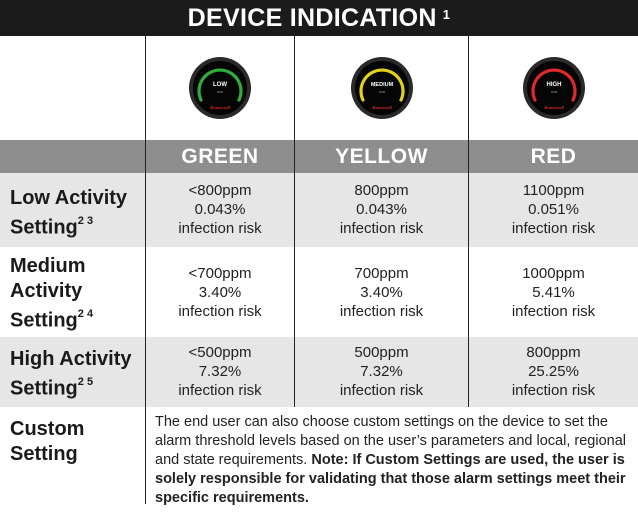  Describe the element at coordinates (69, 213) in the screenshot. I see `row-label-low-activity: Low Activity Setting2 3` at that location.